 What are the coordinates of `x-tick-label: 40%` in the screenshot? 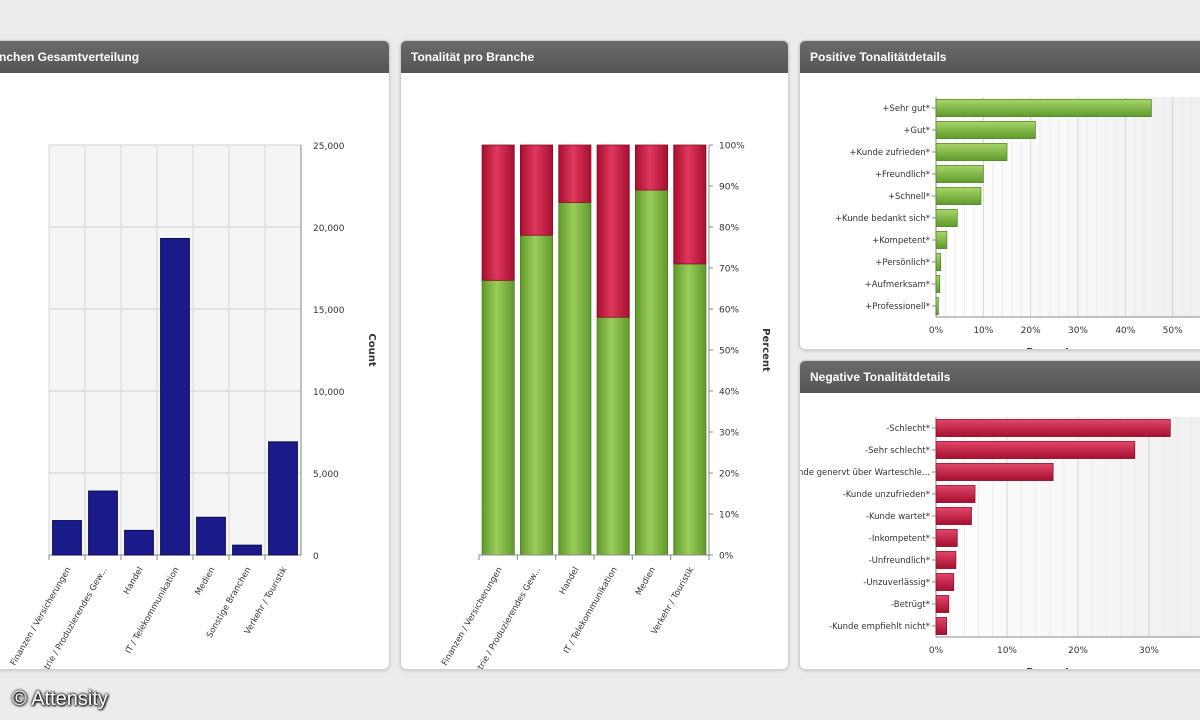 It's located at (1125, 331).